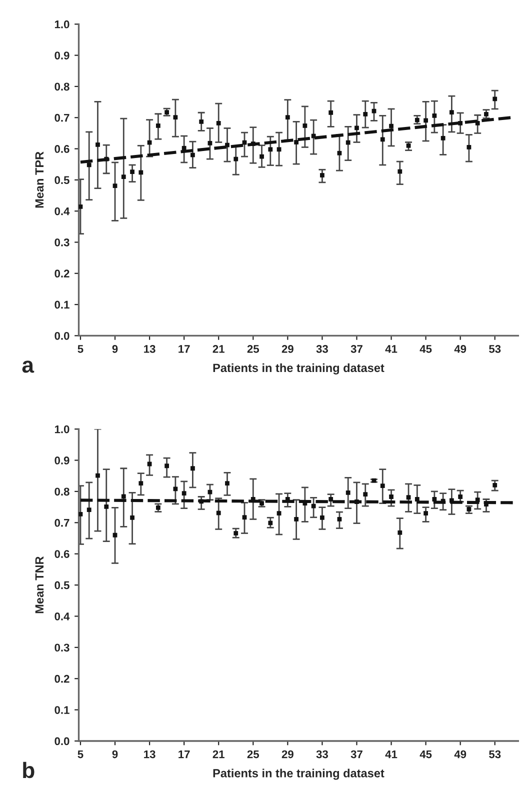 This screenshot has width=525, height=805. I want to click on y-tick-label: 1.0, so click(62, 24).